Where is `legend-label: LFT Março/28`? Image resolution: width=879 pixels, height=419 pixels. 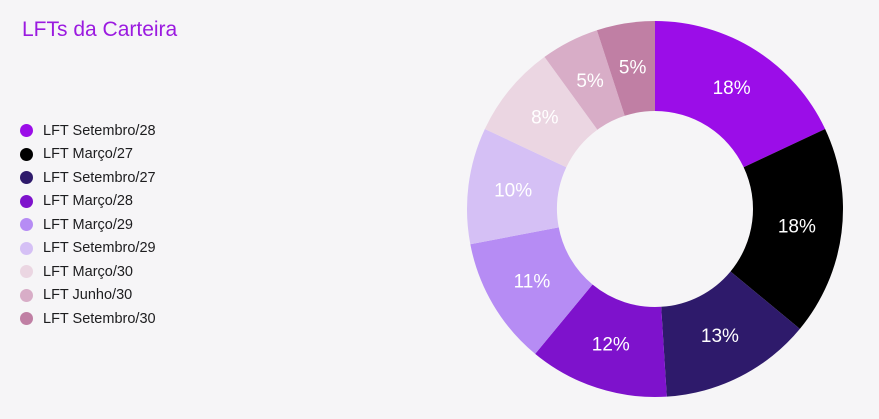 legend-label: LFT Março/28 is located at coordinates (88, 201).